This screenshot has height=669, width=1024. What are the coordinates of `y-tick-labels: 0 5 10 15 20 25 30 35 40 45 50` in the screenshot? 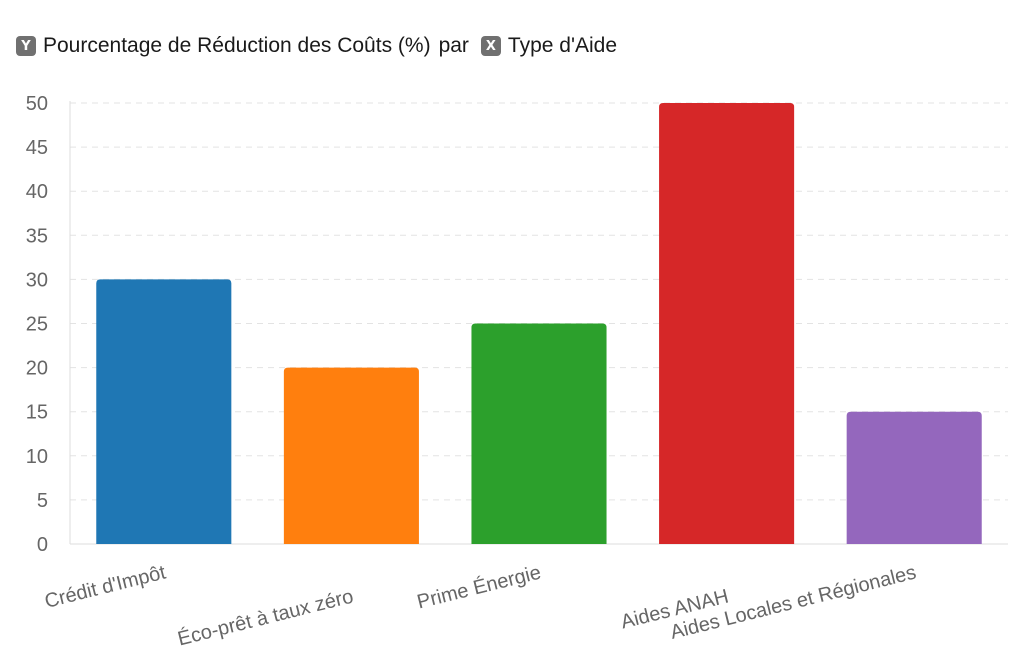 It's located at (37, 324).